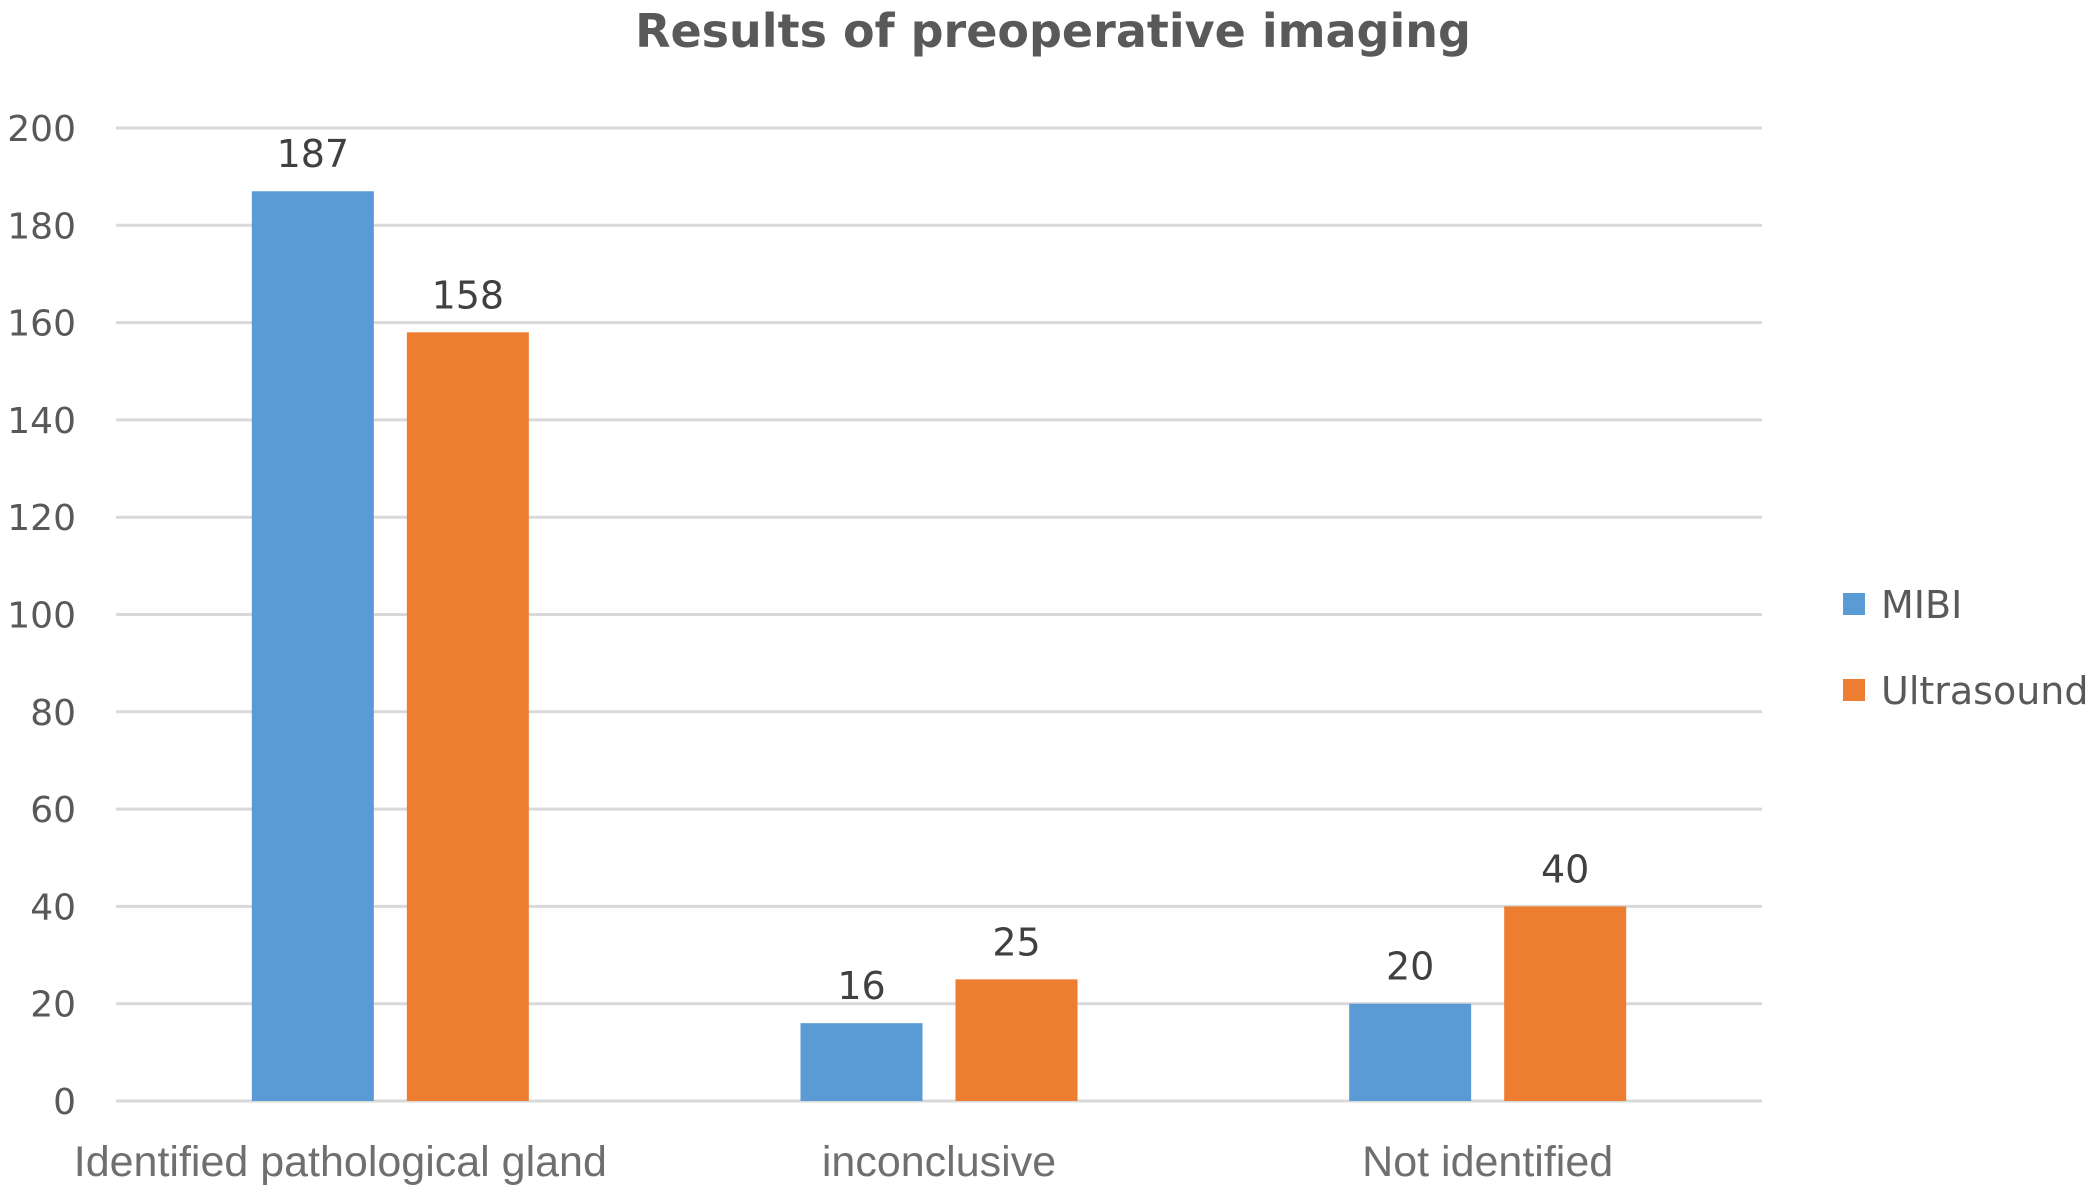 Image resolution: width=2091 pixels, height=1190 pixels. What do you see at coordinates (64, 1102) in the screenshot?
I see `y-tick-label: 0` at bounding box center [64, 1102].